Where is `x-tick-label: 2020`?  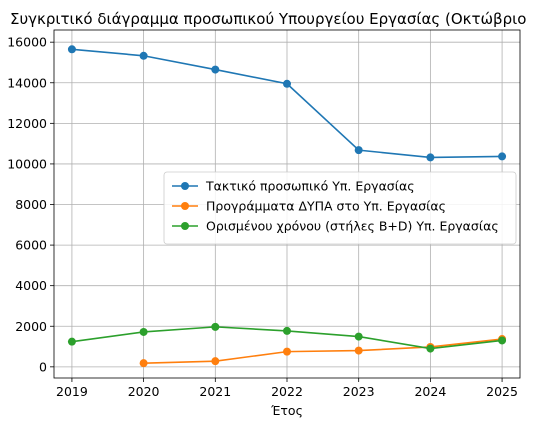 x-tick-label: 2020 is located at coordinates (144, 391).